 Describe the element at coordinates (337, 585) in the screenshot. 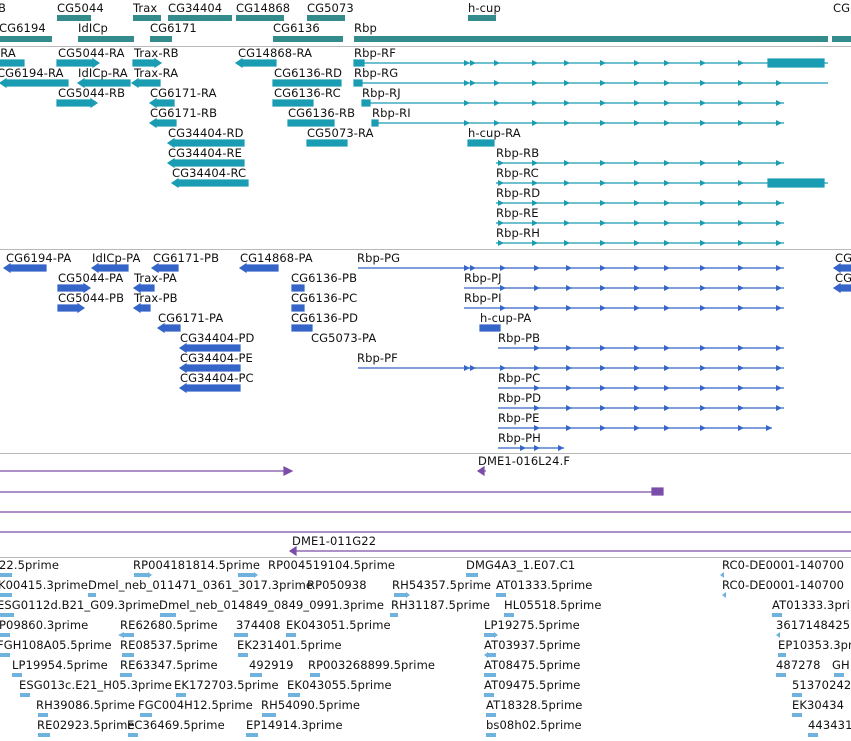

I see `est-label: RP050938` at that location.